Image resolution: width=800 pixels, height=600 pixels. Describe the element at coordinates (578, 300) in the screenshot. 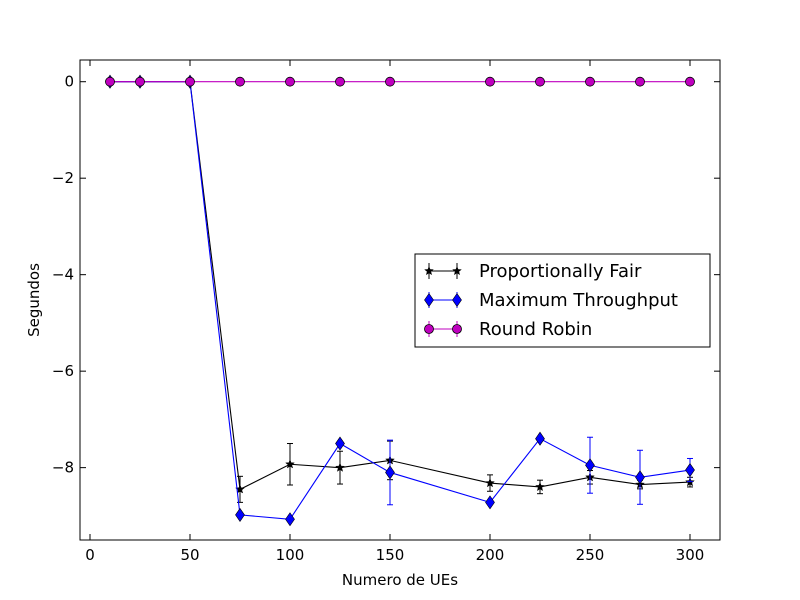

I see `legend-label: Maximum Throughput` at that location.